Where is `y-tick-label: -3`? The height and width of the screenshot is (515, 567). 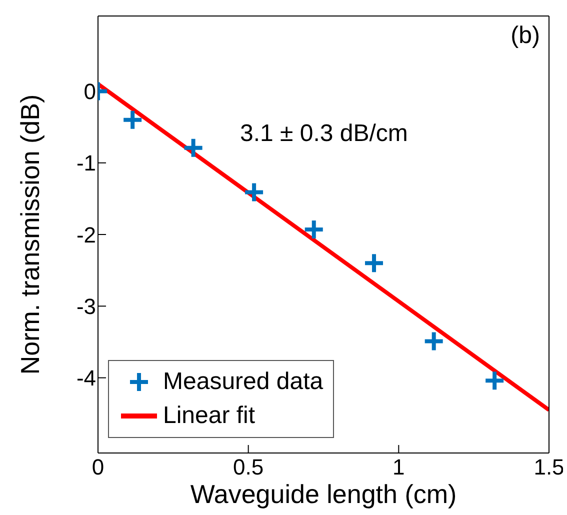 y-tick-label: -3 is located at coordinates (86, 306).